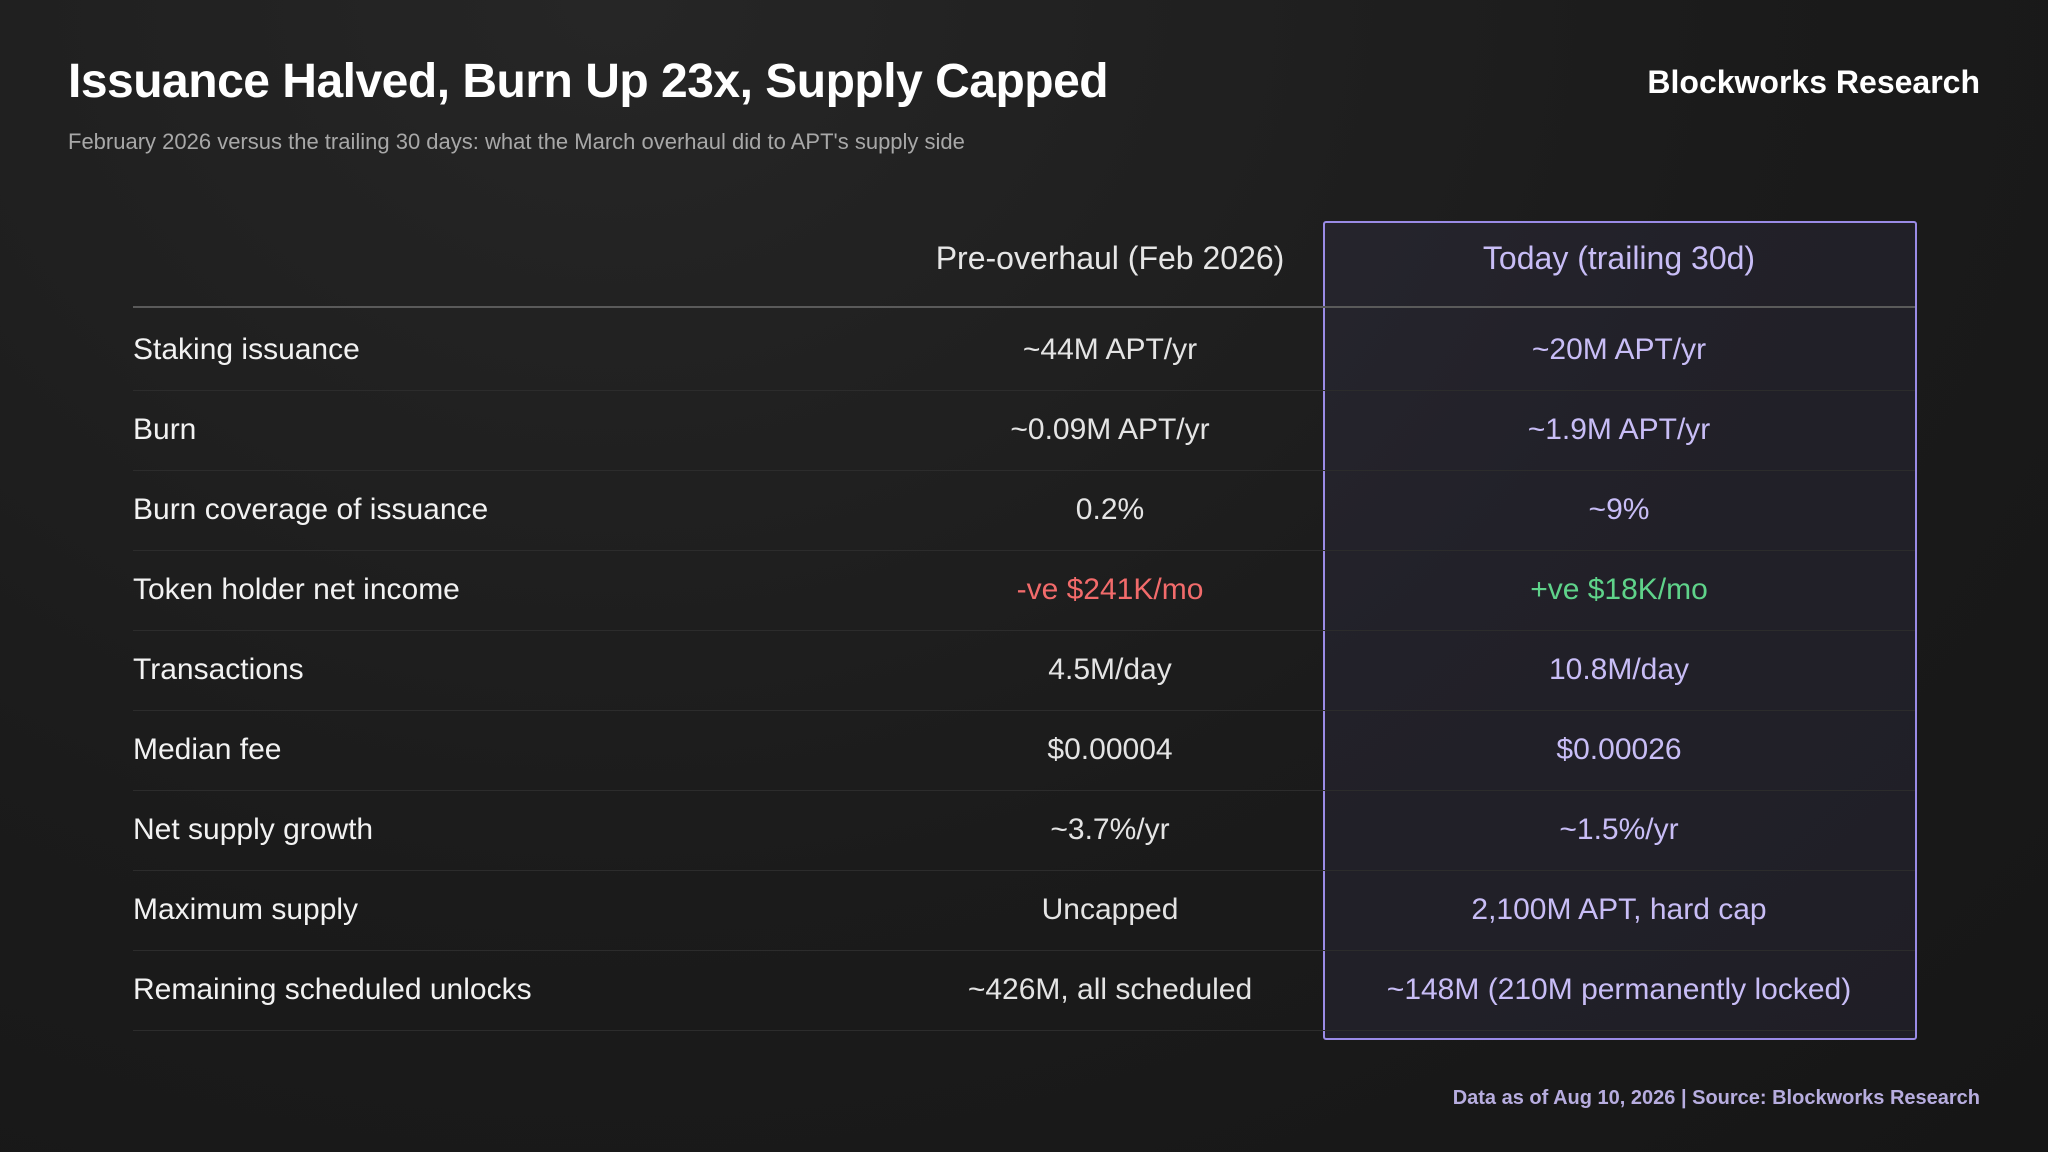 The height and width of the screenshot is (1152, 2048). What do you see at coordinates (1813, 82) in the screenshot?
I see `brand: Blockworks Research` at bounding box center [1813, 82].